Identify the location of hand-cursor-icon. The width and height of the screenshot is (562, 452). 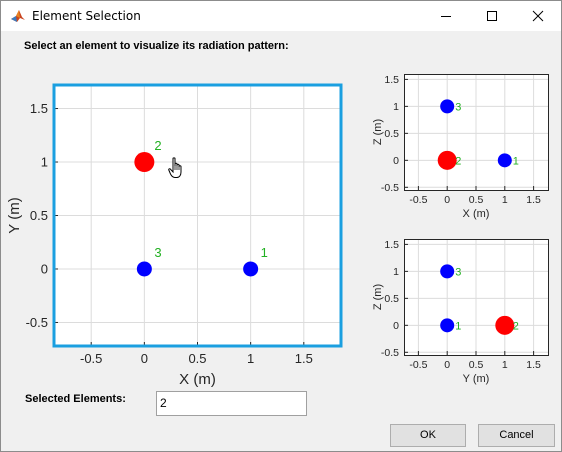
(175, 167).